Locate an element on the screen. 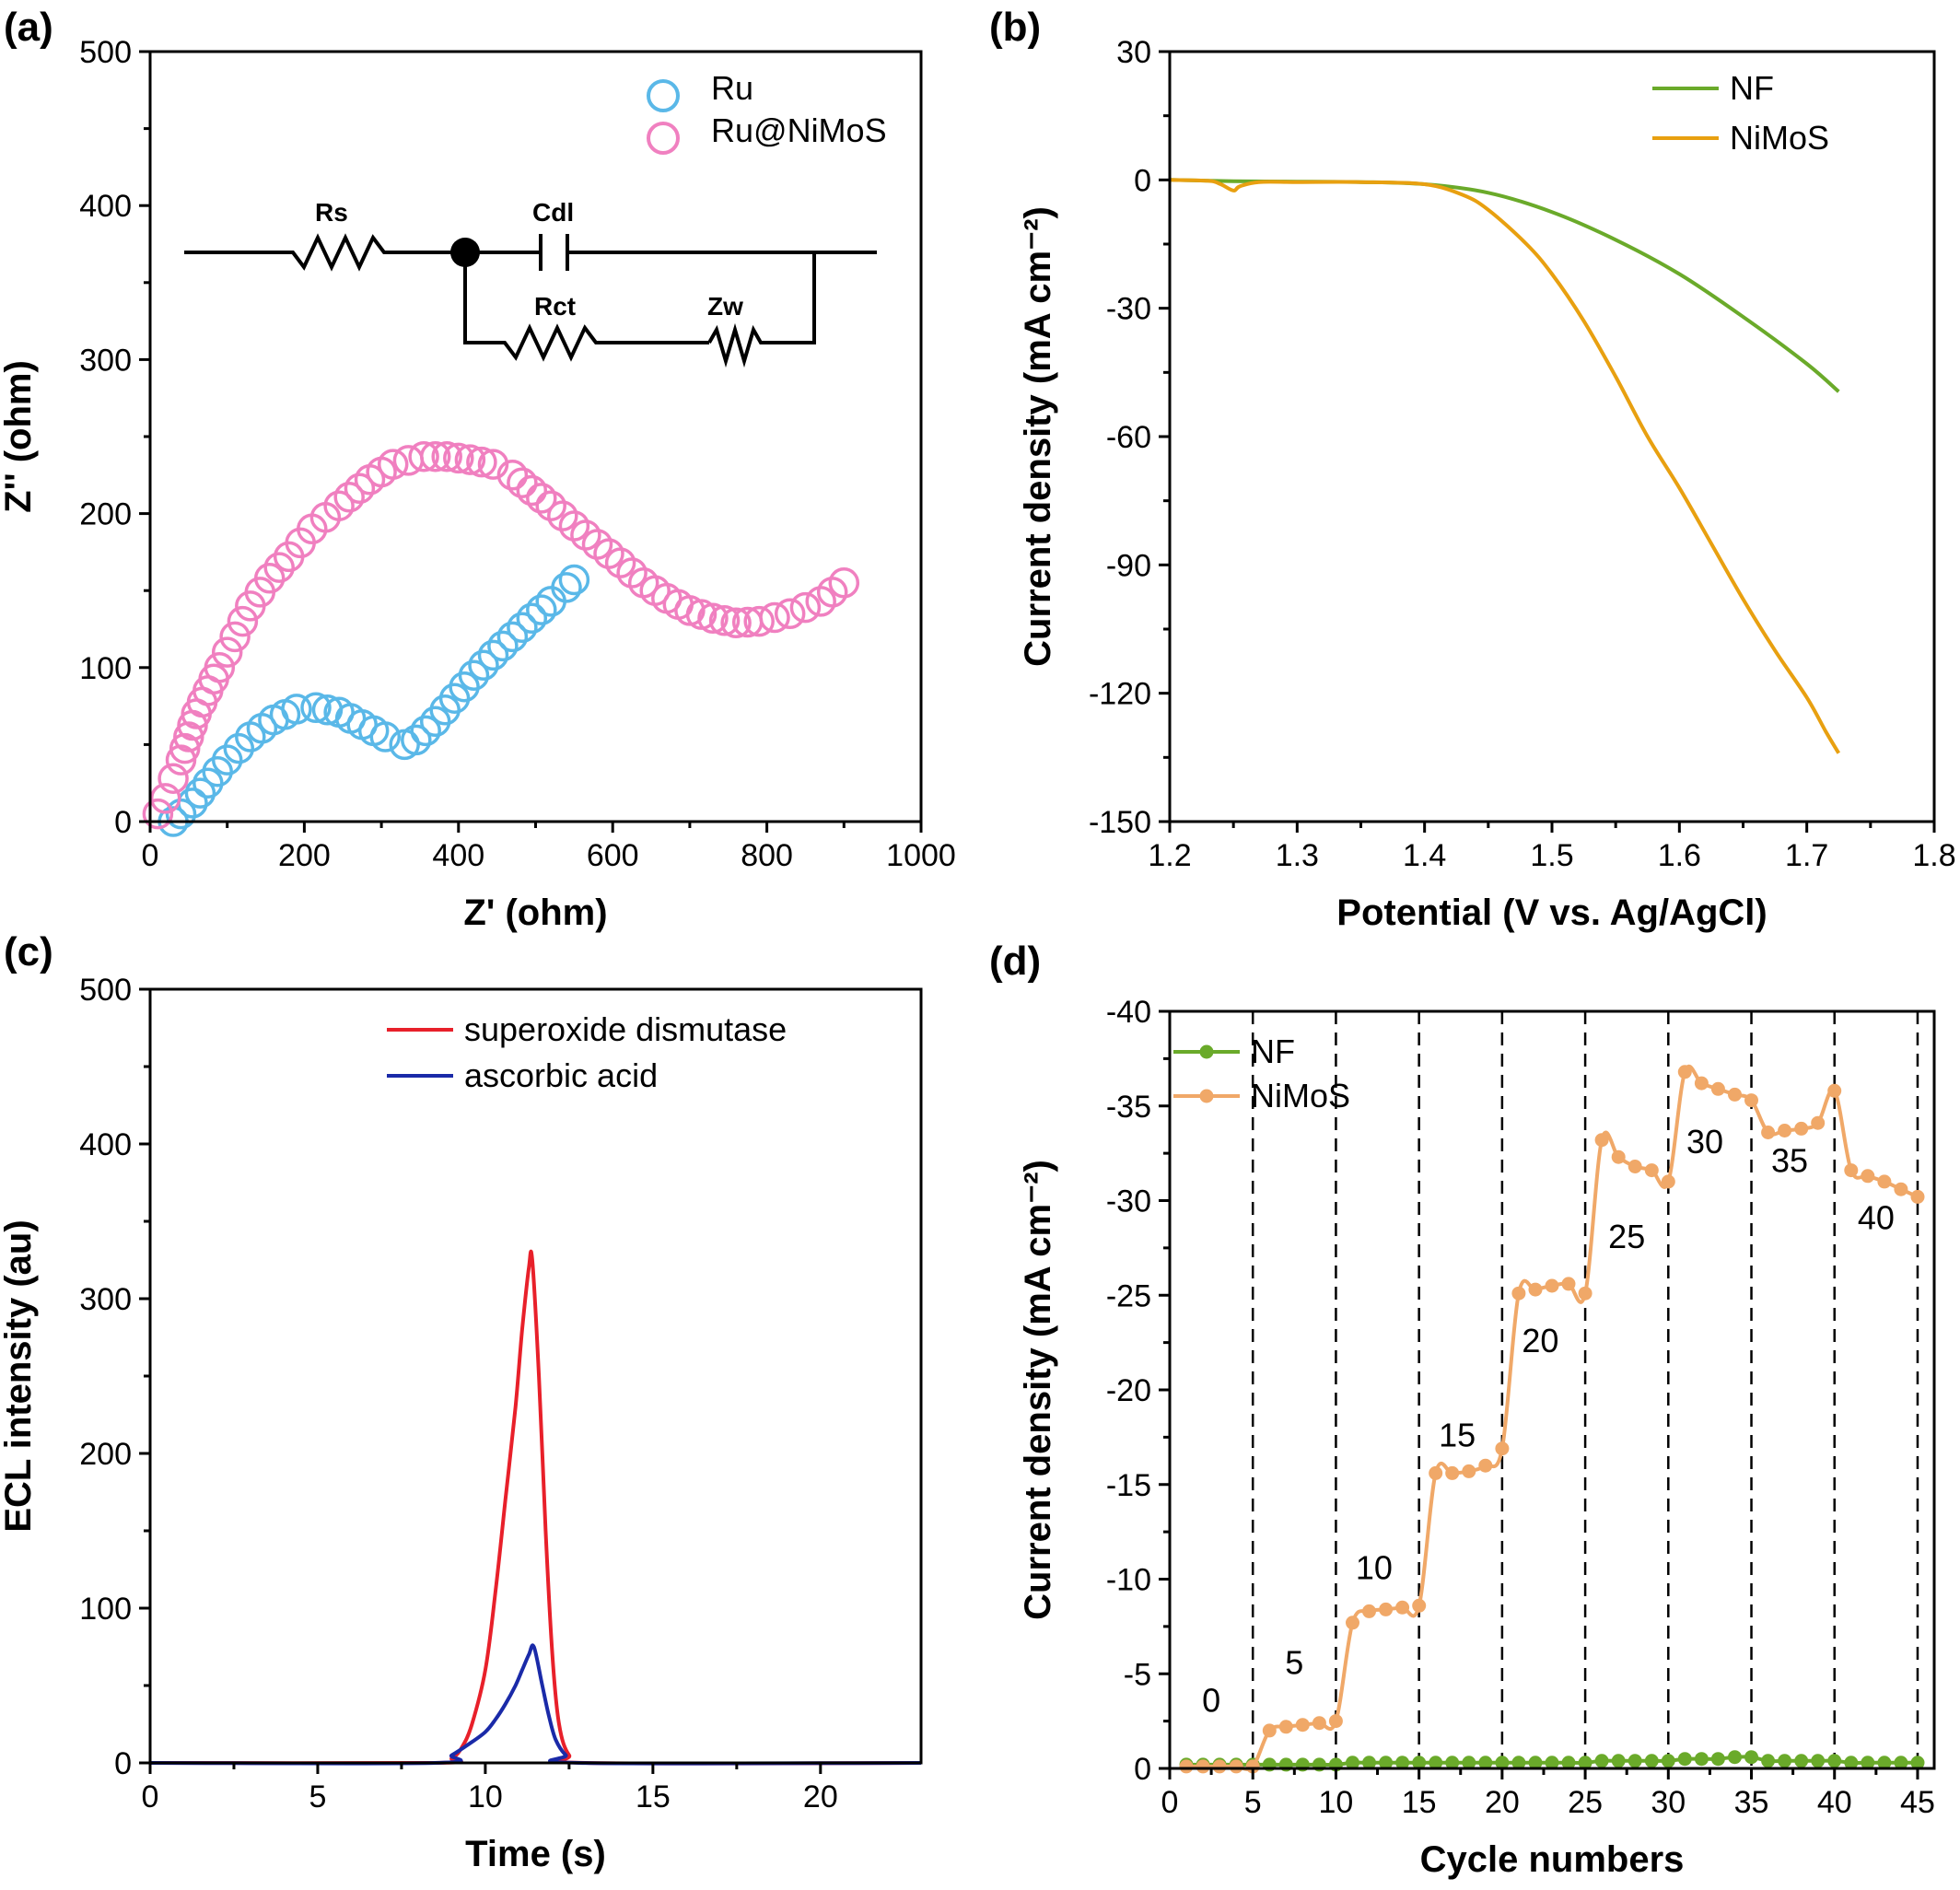 The image size is (1960, 1890). equivalent-circuit-diagram: Rs Cdl Rct Zw is located at coordinates (530, 283).